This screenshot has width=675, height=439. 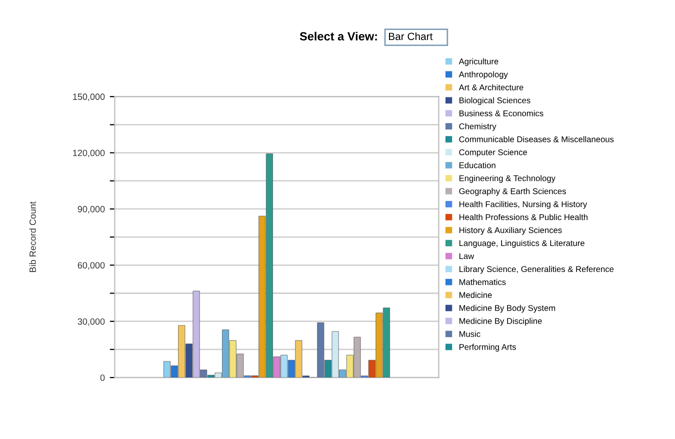 What do you see at coordinates (507, 308) in the screenshot?
I see `legend-label: Medicine By Body System` at bounding box center [507, 308].